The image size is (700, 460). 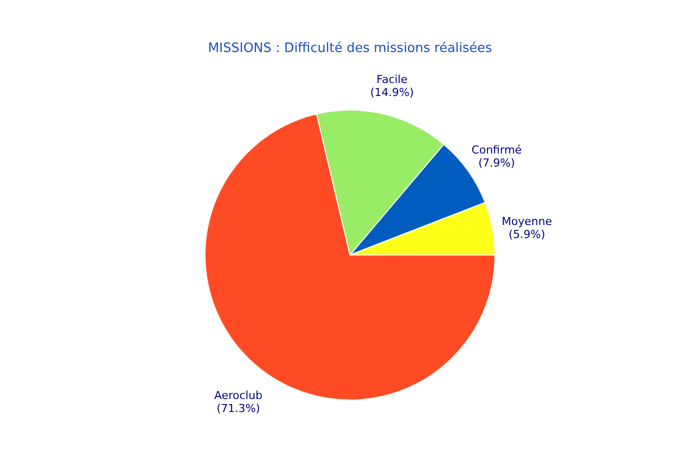 I want to click on data-label: (14.9%), so click(x=392, y=92).